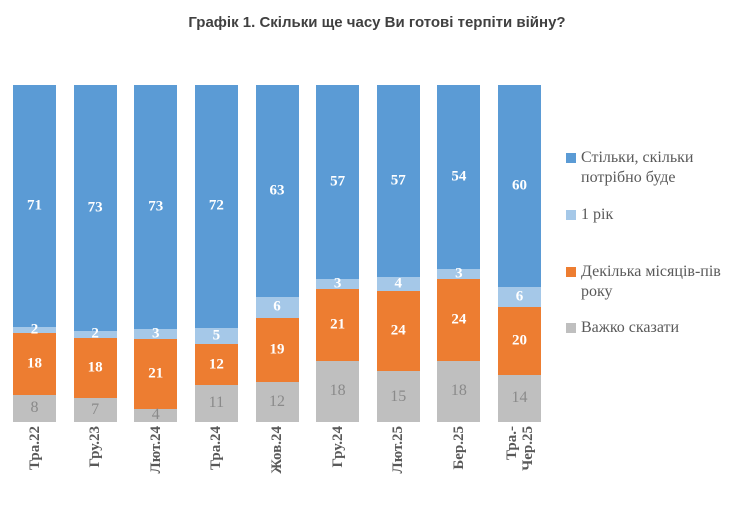 The image size is (754, 505). Describe the element at coordinates (459, 177) in the screenshot. I see `bar-segment: 54` at that location.